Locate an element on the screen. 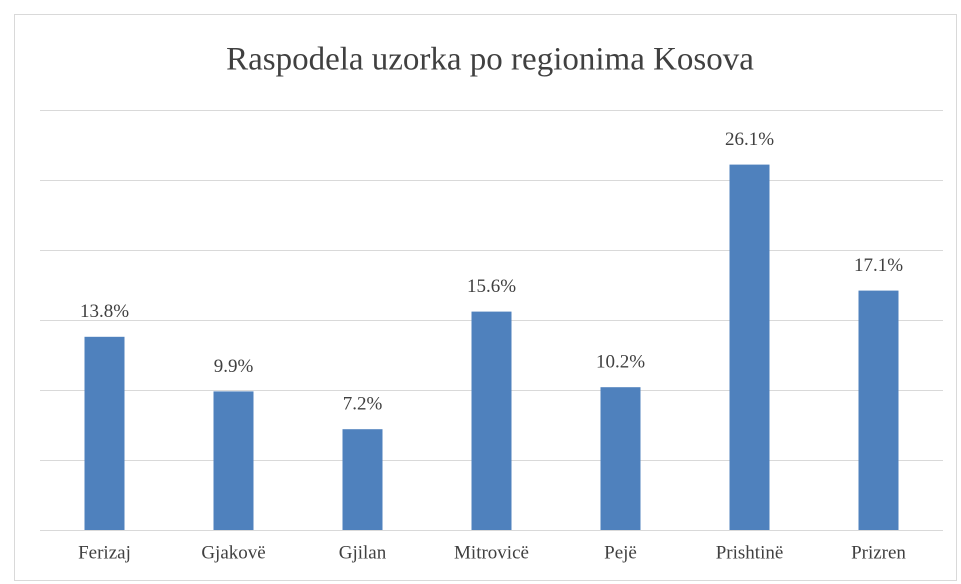 This screenshot has width=961, height=584. data-label: 13.8% is located at coordinates (104, 311).